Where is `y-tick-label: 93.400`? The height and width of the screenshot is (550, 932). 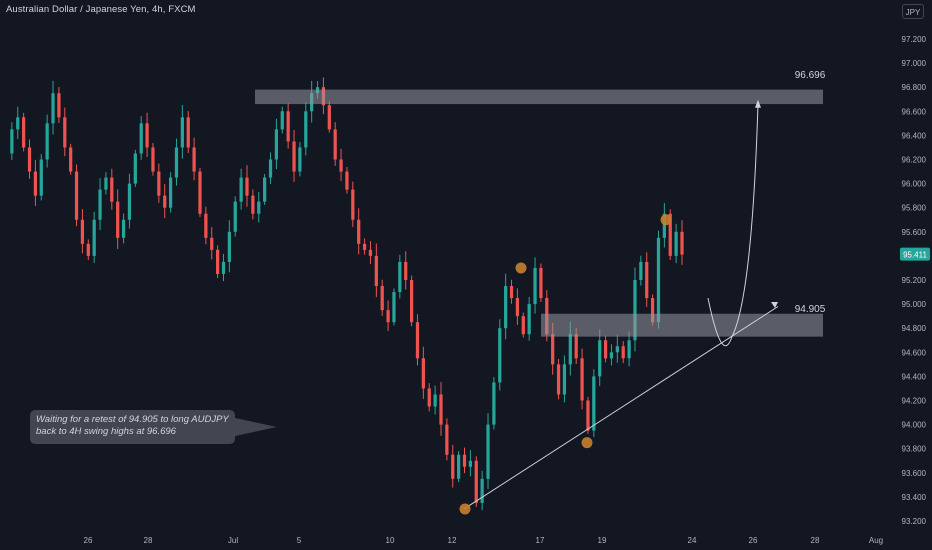
y-tick-label: 93.400 is located at coordinates (914, 497).